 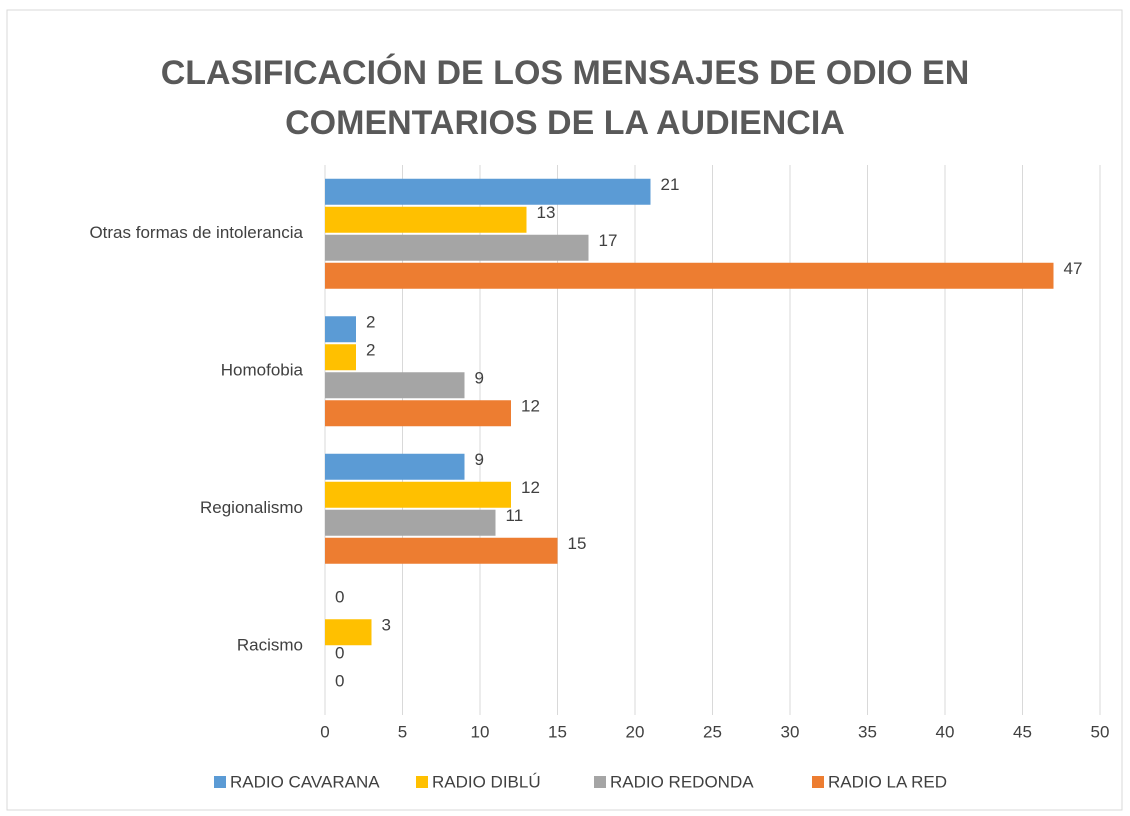 What do you see at coordinates (608, 240) in the screenshot?
I see `data-label: 17` at bounding box center [608, 240].